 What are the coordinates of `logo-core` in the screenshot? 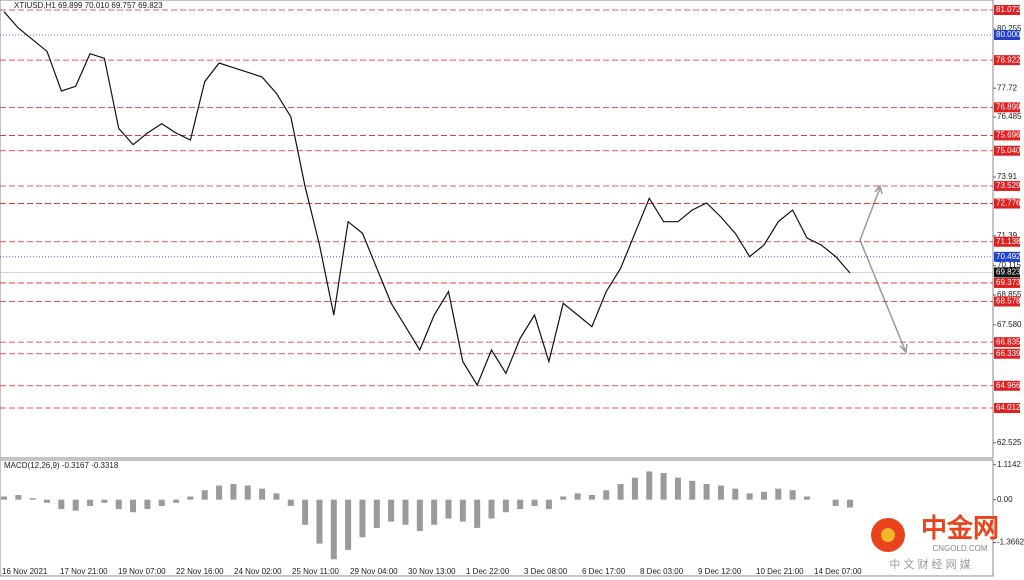 It's located at (888, 535).